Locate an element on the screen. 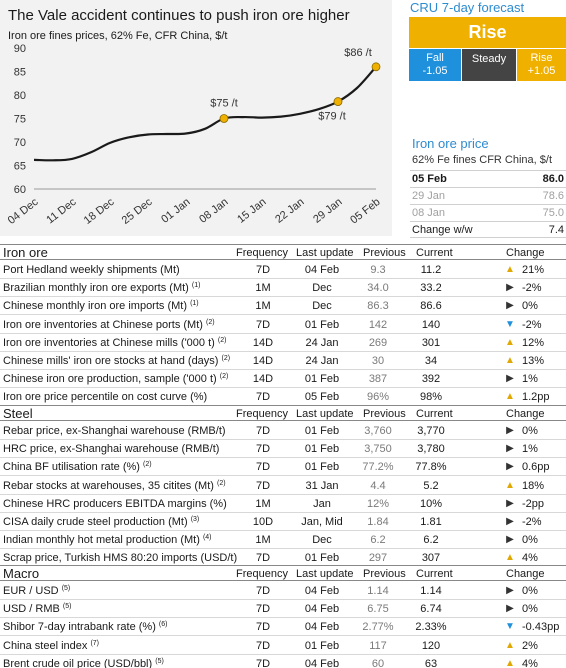 Image resolution: width=566 pixels, height=668 pixels. data-label: $86 /t is located at coordinates (358, 53).